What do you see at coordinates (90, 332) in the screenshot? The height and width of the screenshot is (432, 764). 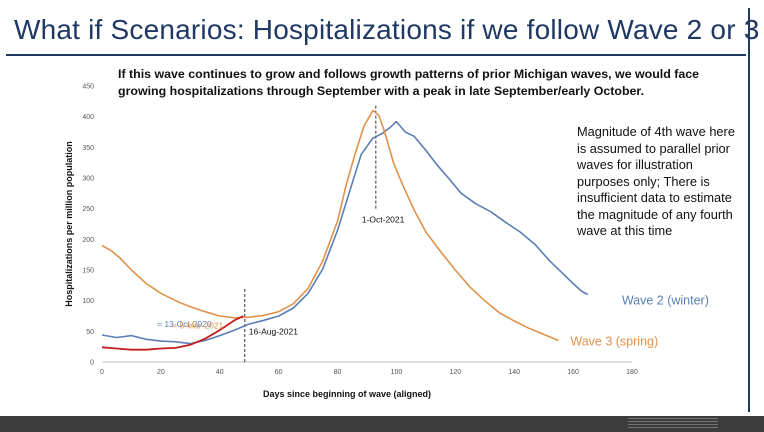 I see `y-tick-label: 50` at bounding box center [90, 332].